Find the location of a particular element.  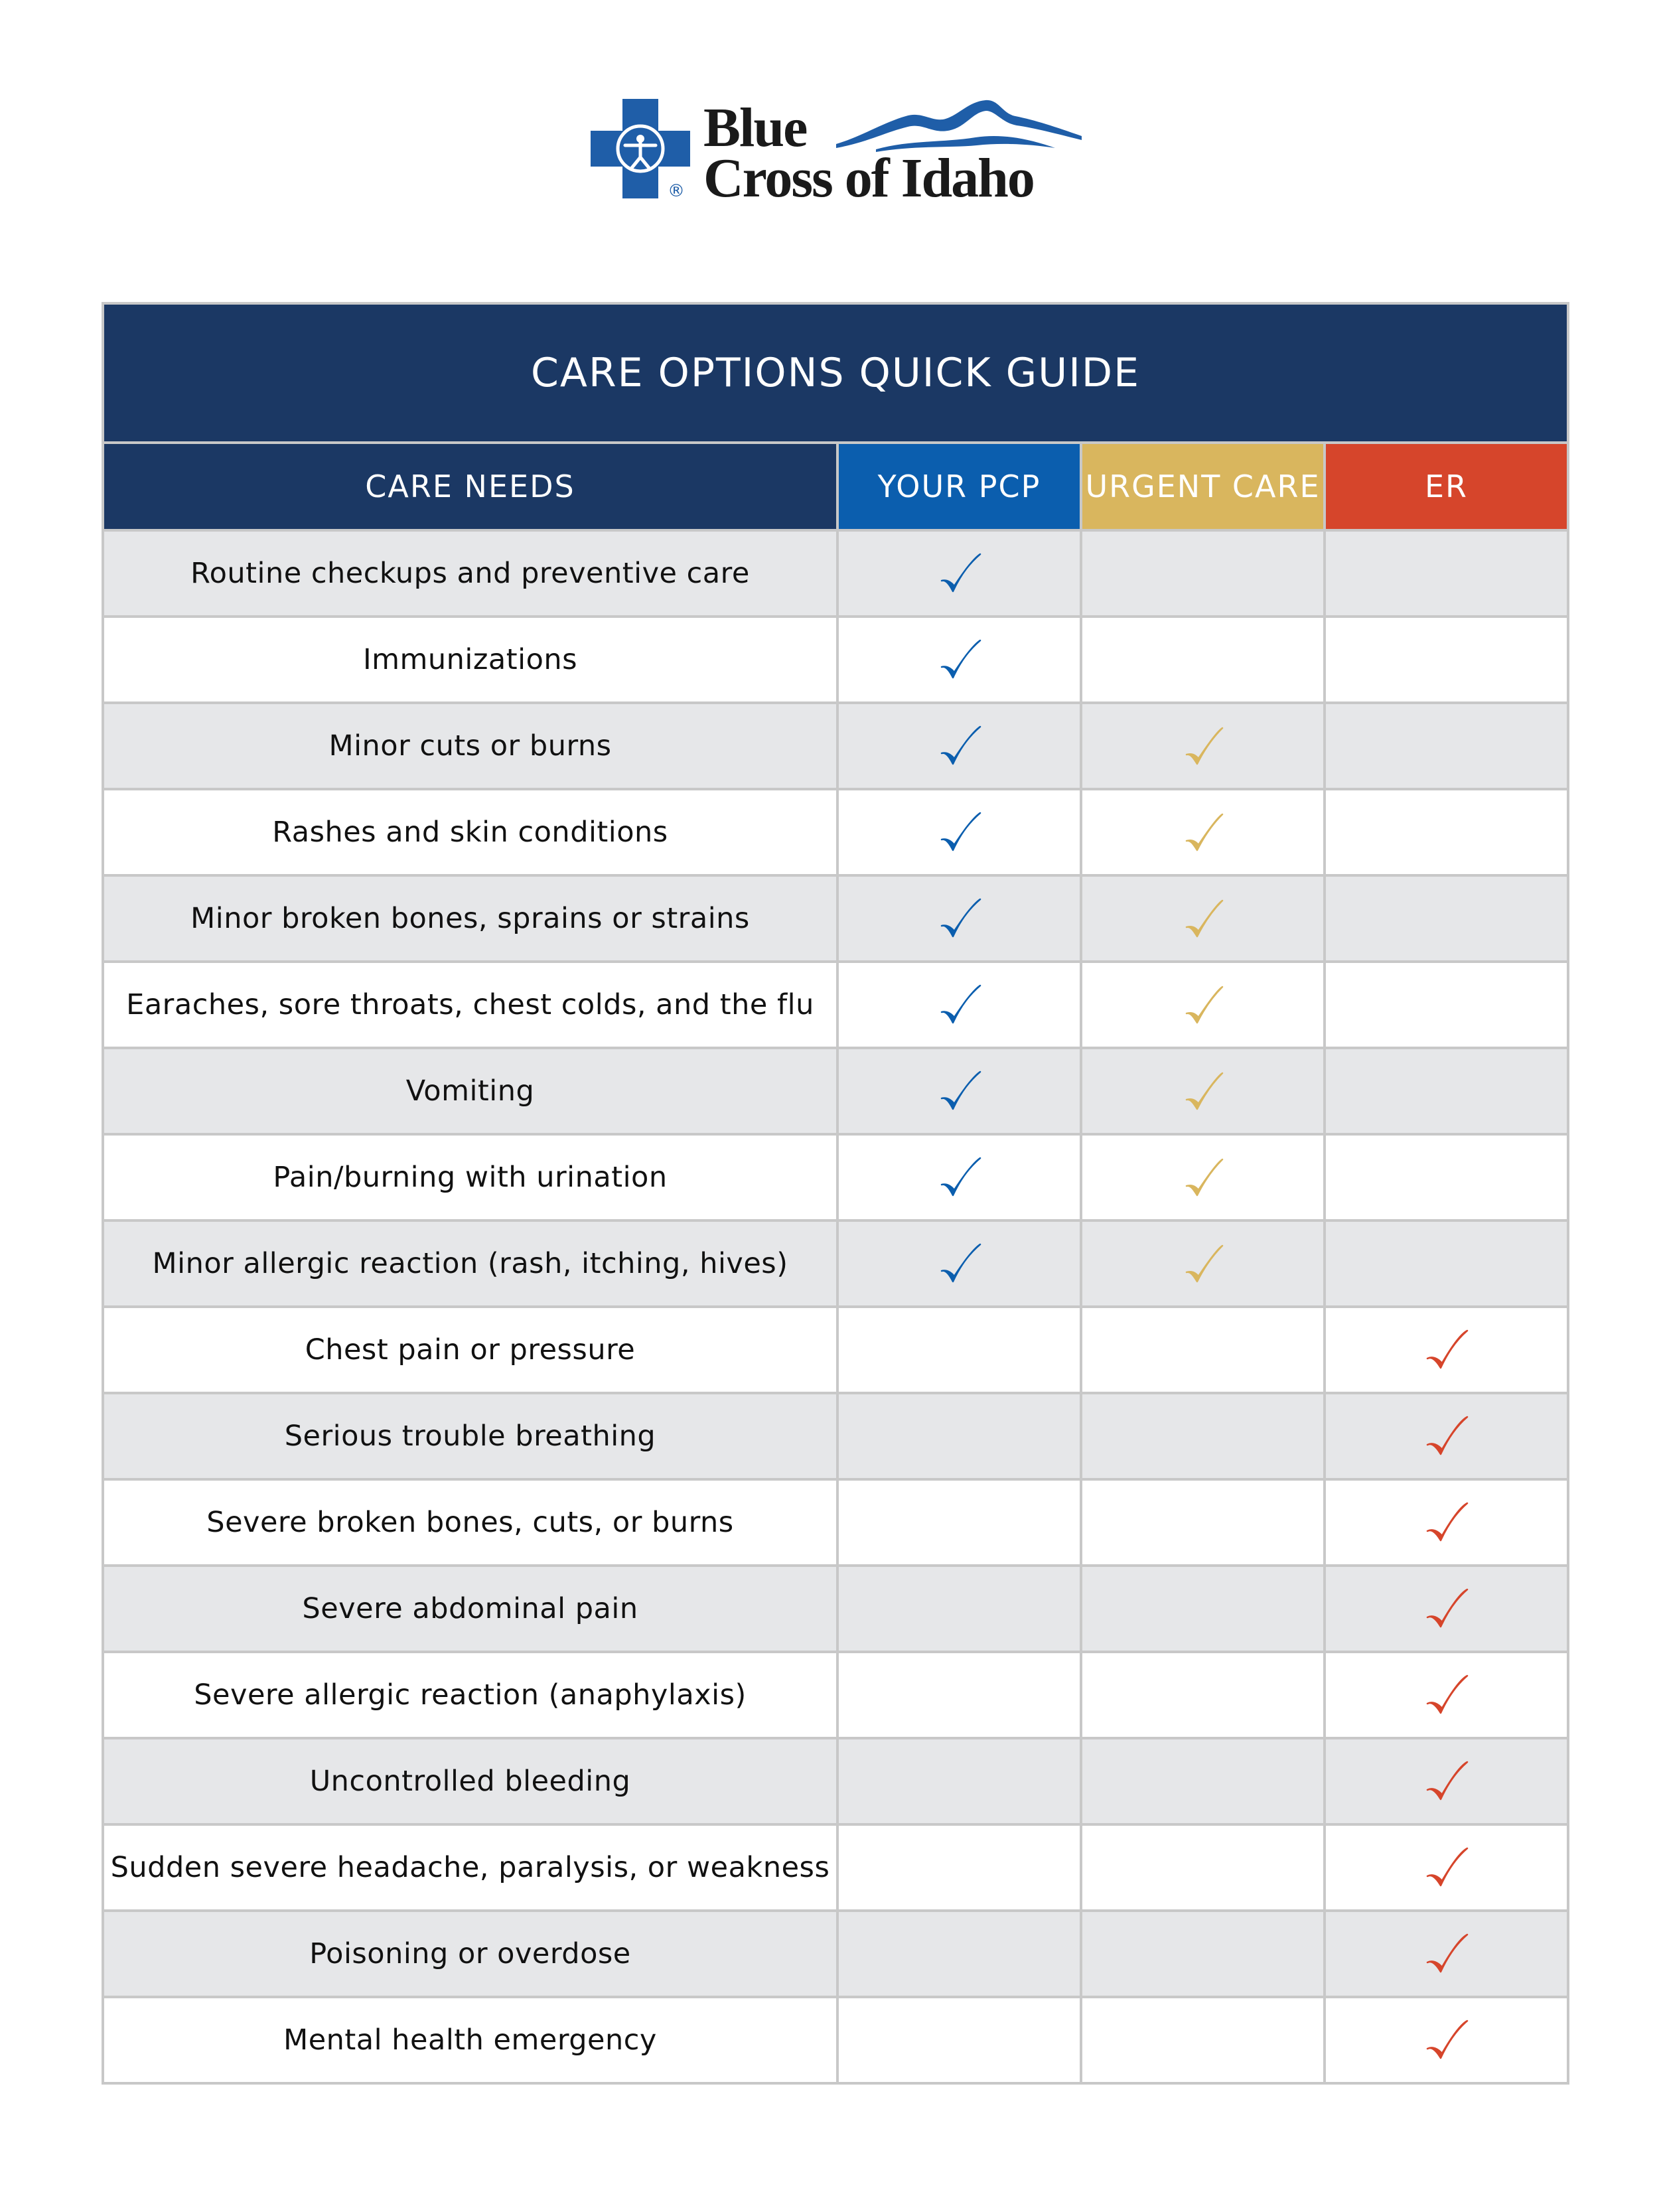

table-row: Vomiting is located at coordinates (835, 1092).